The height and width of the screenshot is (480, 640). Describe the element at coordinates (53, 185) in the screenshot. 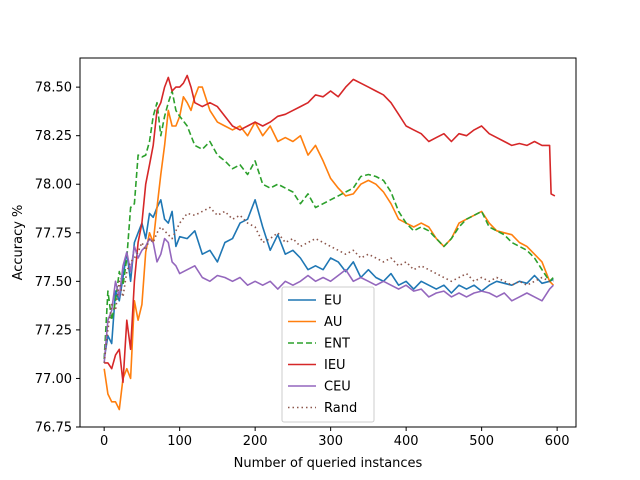

I see `y-tick-label: 78.00` at that location.